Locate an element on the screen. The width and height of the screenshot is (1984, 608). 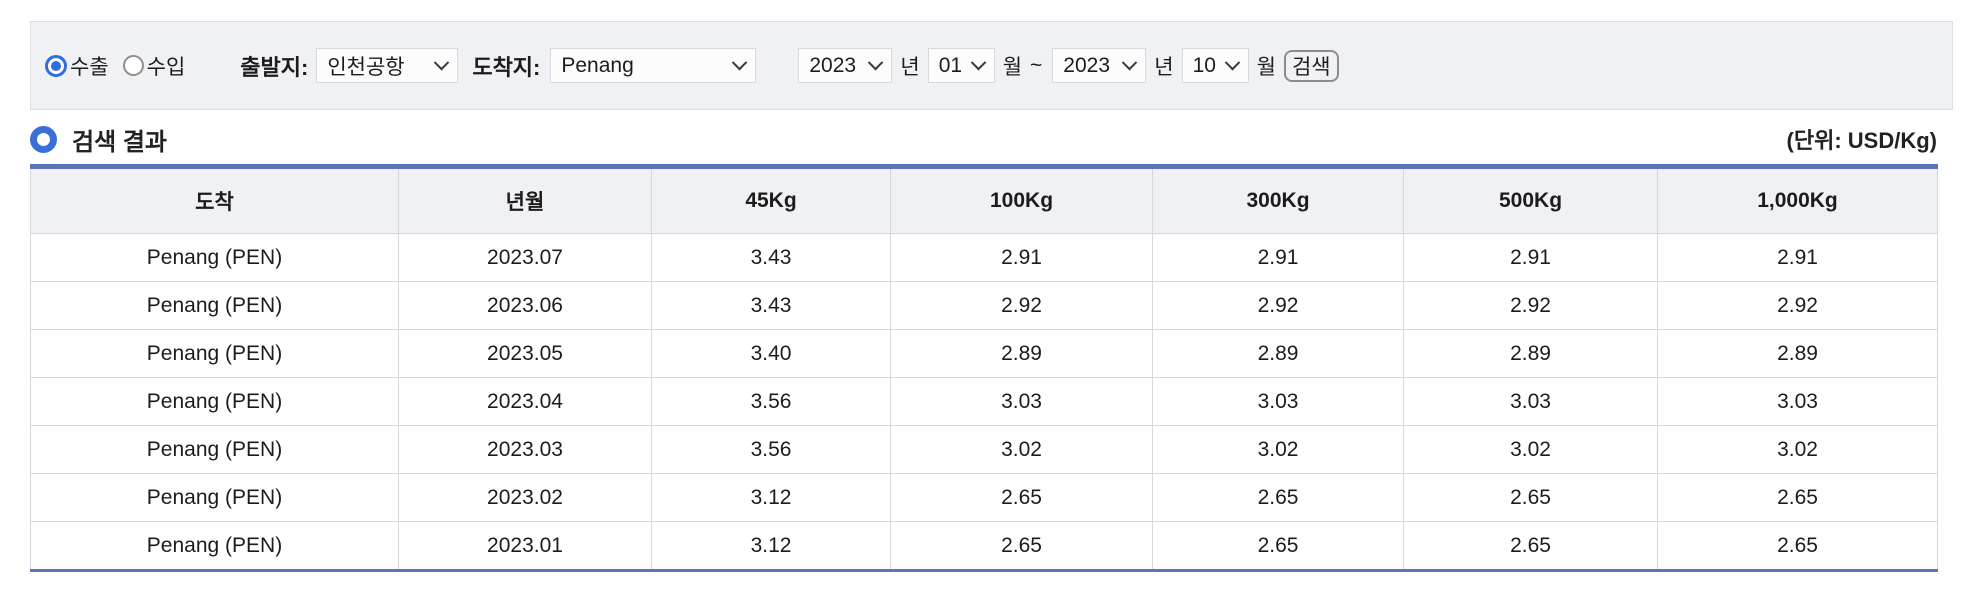
col-header-100kg: 100Kg is located at coordinates (1021, 200).